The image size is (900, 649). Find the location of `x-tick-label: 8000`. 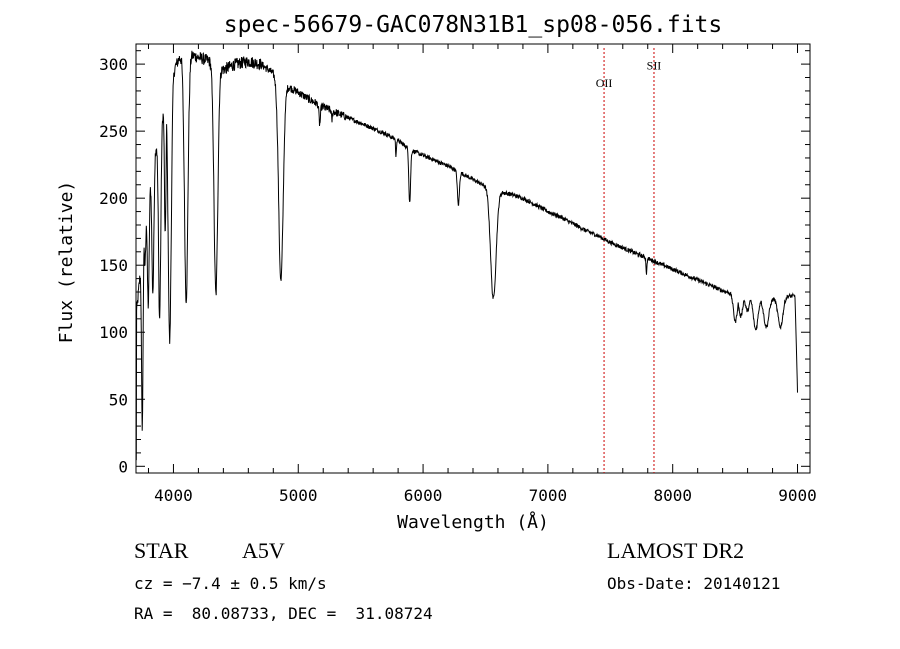

x-tick-label: 8000 is located at coordinates (672, 495).